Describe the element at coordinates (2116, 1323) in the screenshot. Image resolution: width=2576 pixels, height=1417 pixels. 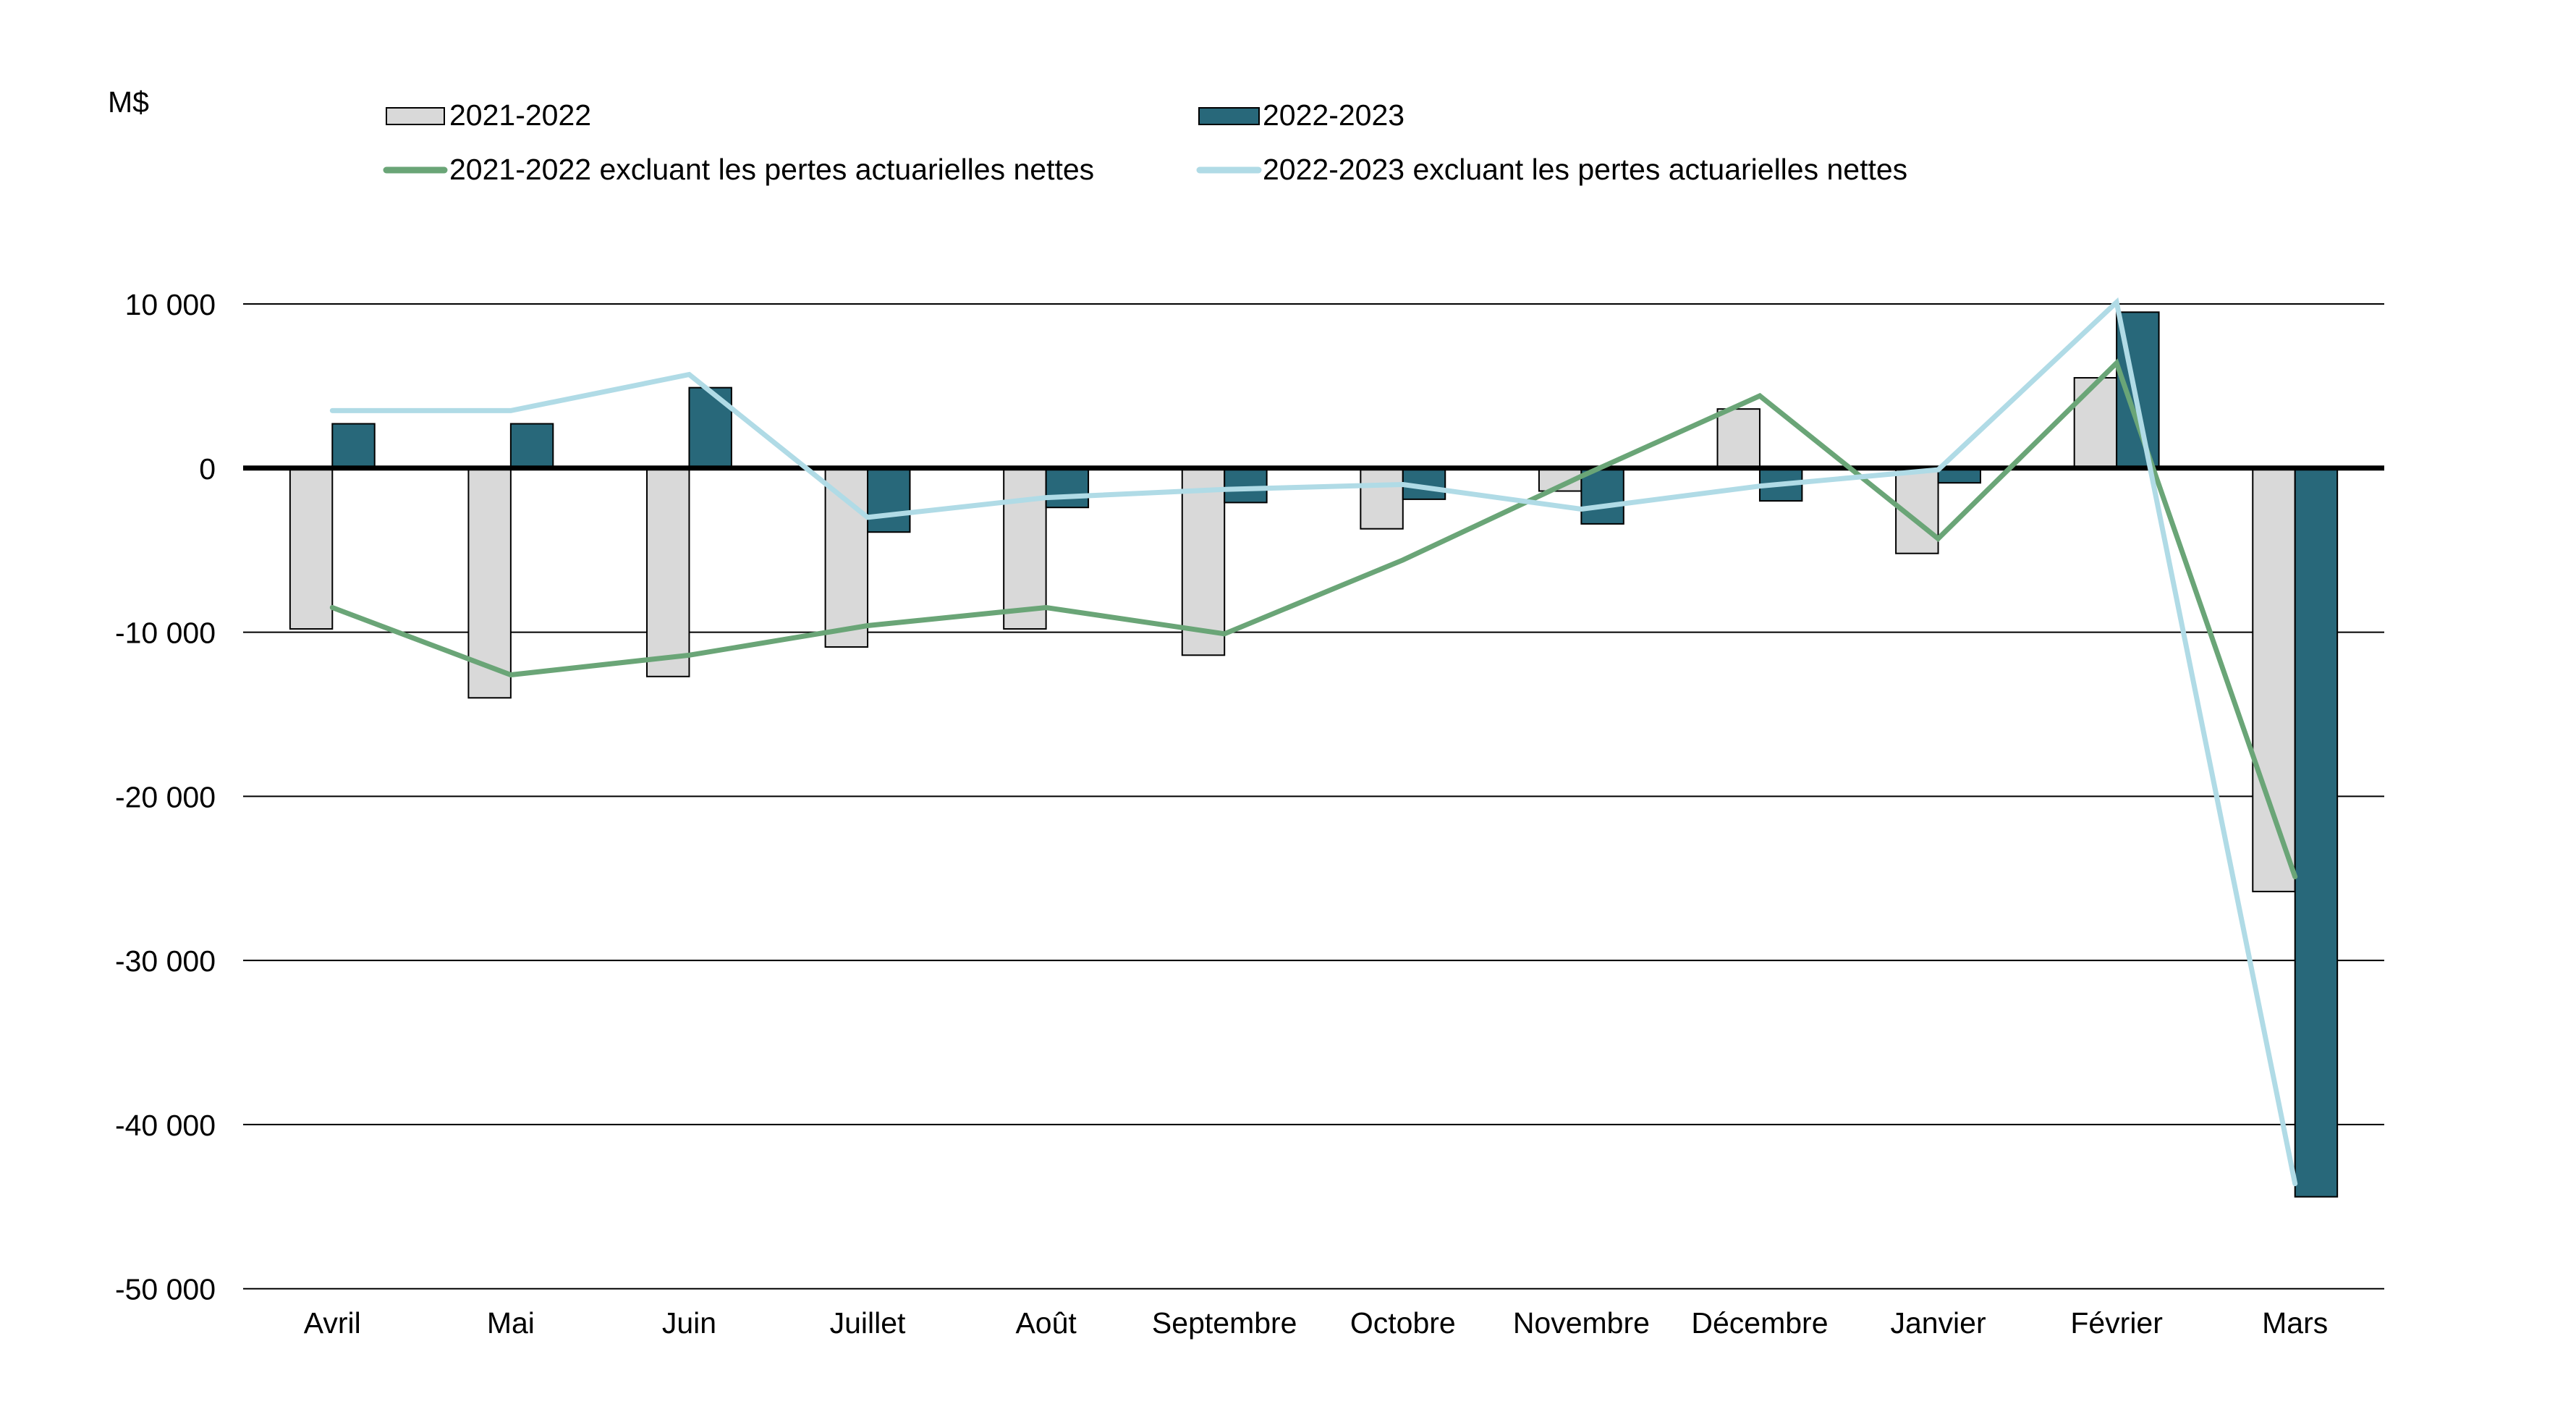
I see `x-label-fevrier: Février` at that location.